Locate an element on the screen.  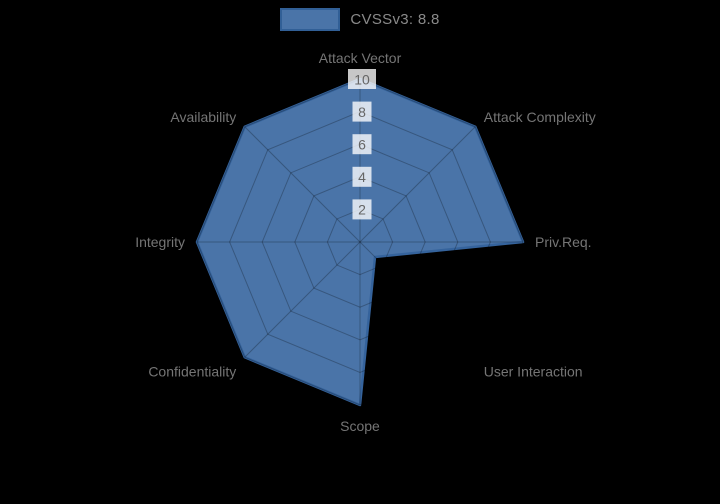
tick-label: 4 is located at coordinates (362, 177).